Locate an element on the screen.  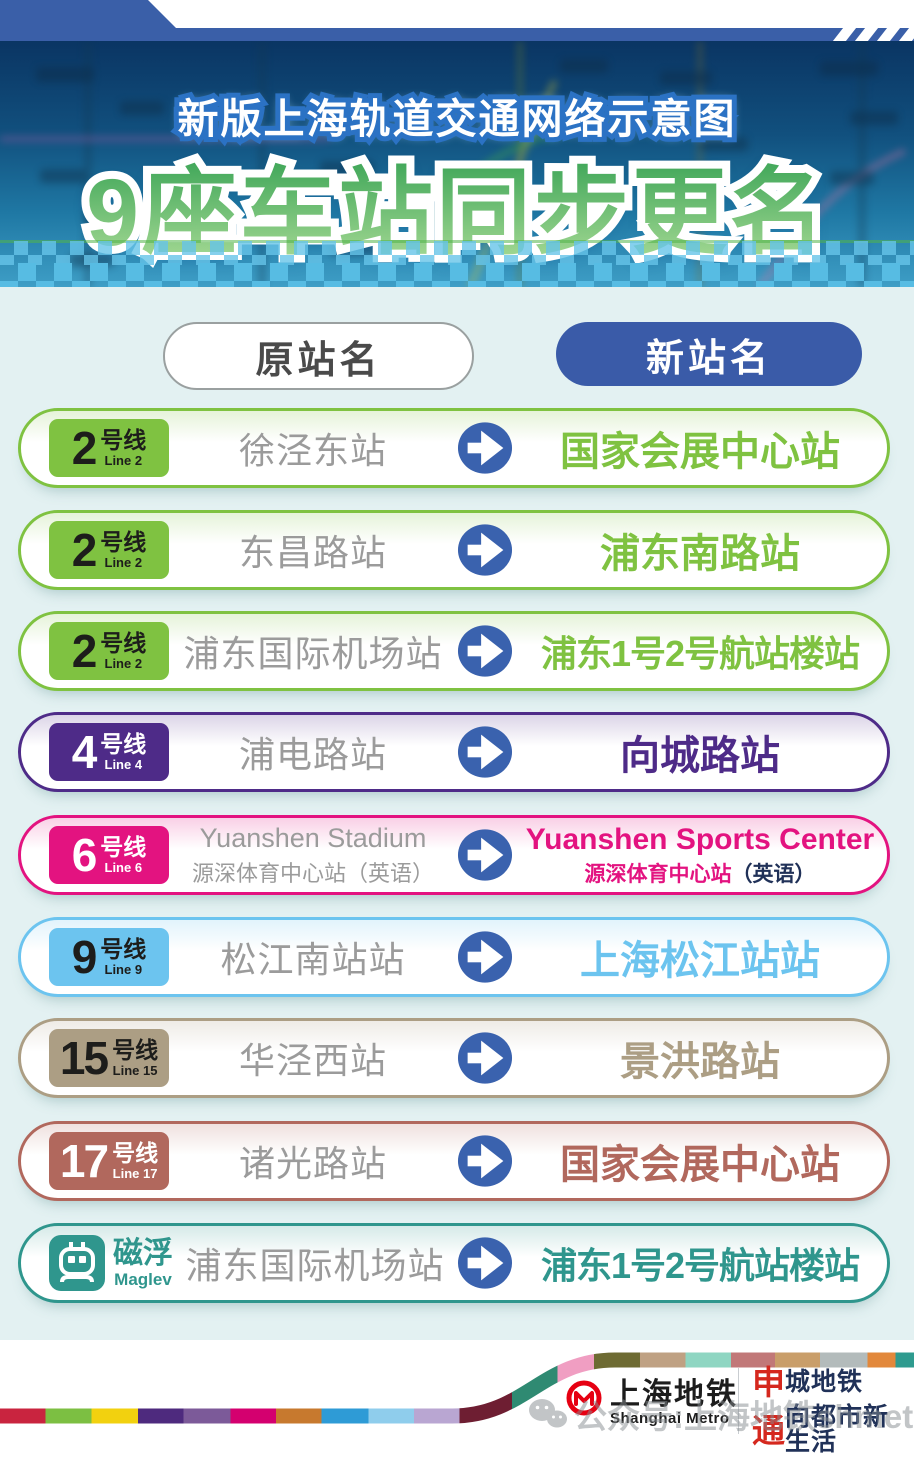
new-name-header-pill: 新站名 is located at coordinates (709, 354).